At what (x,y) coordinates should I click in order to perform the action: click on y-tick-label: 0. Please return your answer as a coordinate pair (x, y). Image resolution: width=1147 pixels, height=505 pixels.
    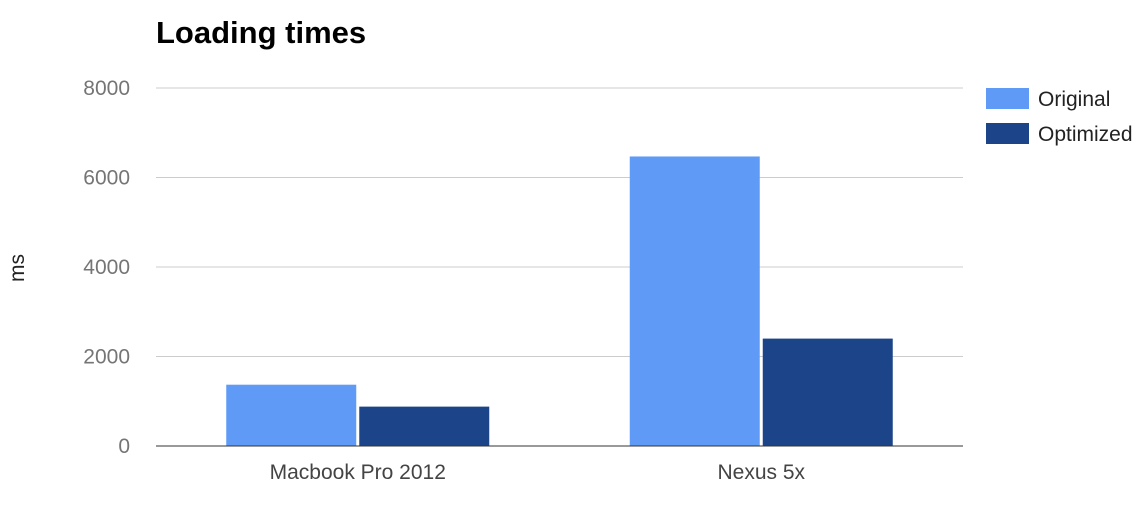
    Looking at the image, I should click on (124, 446).